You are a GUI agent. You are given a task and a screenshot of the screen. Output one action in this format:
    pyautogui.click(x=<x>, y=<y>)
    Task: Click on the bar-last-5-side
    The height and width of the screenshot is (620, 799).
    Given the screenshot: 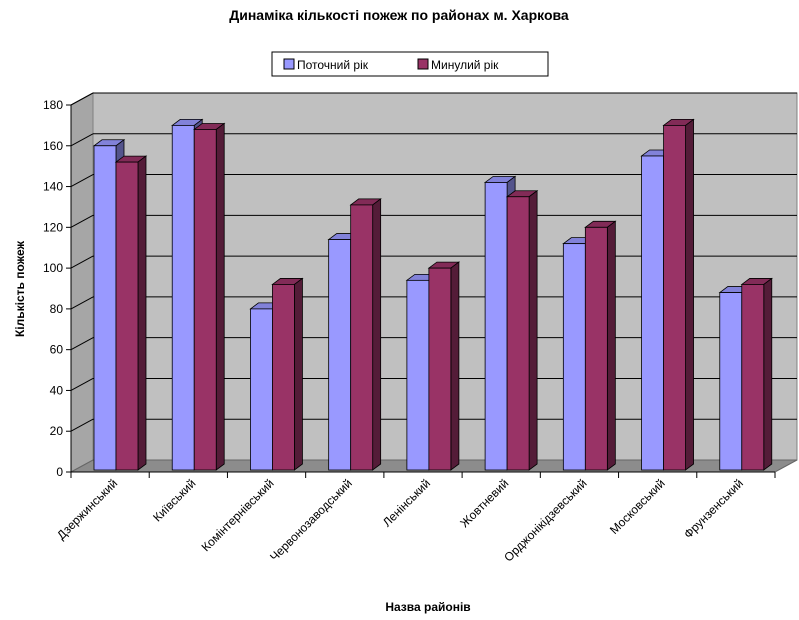 What is the action you would take?
    pyautogui.click(x=533, y=330)
    